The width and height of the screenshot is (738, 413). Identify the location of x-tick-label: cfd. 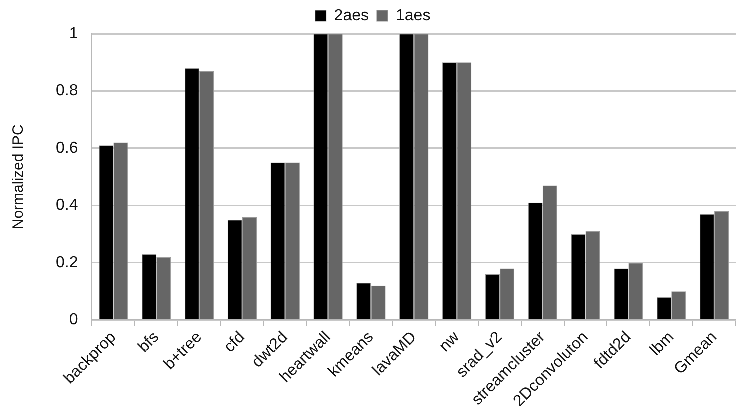
(234, 342).